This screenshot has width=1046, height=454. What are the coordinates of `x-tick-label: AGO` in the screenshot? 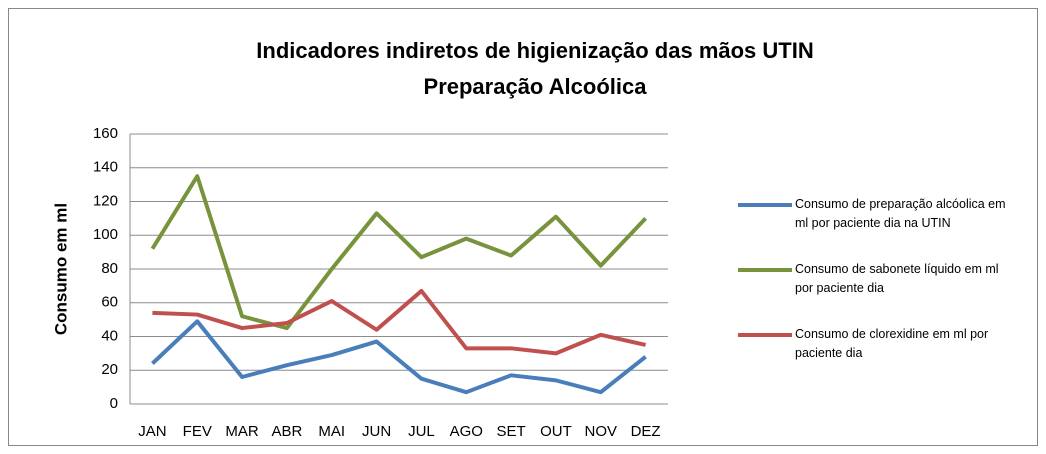 It's located at (466, 431).